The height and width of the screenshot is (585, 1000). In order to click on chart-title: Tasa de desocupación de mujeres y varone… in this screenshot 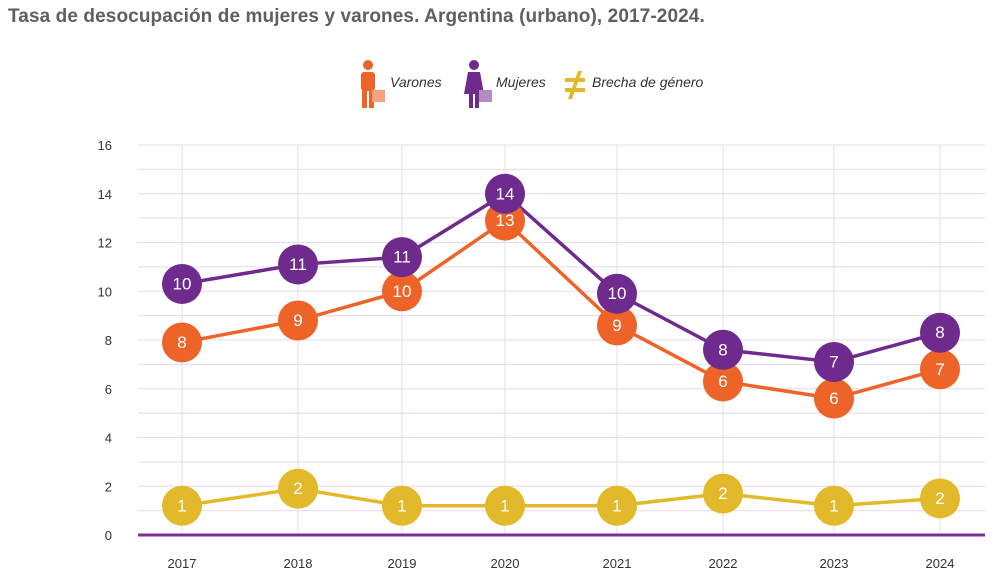, I will do `click(356, 16)`.